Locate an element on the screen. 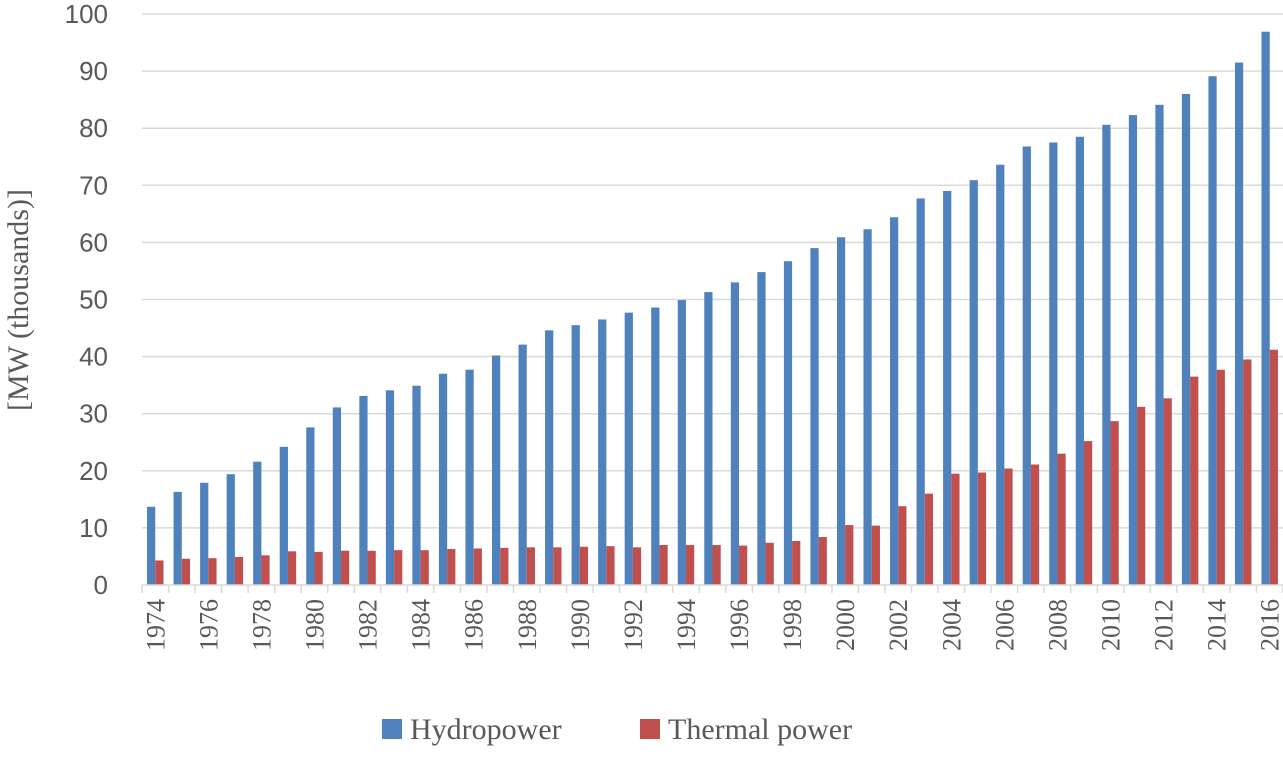  bar-hydropower-1975 is located at coordinates (177, 538).